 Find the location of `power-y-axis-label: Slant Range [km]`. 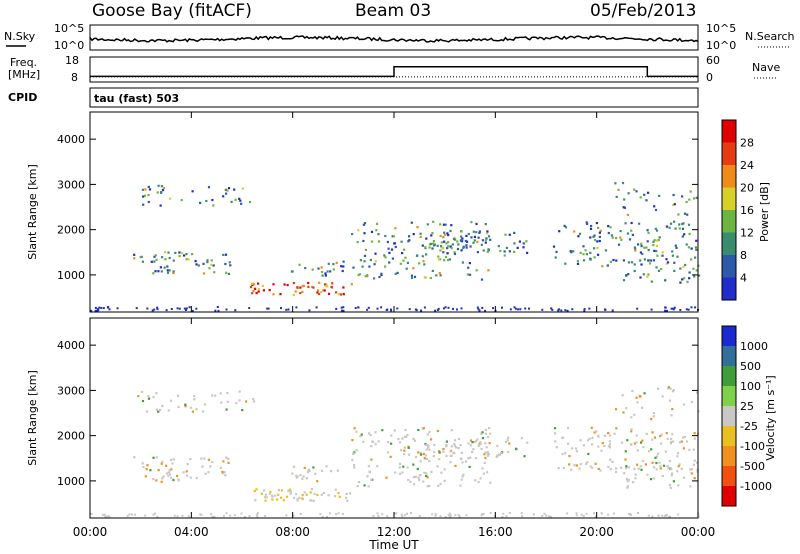

power-y-axis-label: Slant Range [km] is located at coordinates (32, 212).